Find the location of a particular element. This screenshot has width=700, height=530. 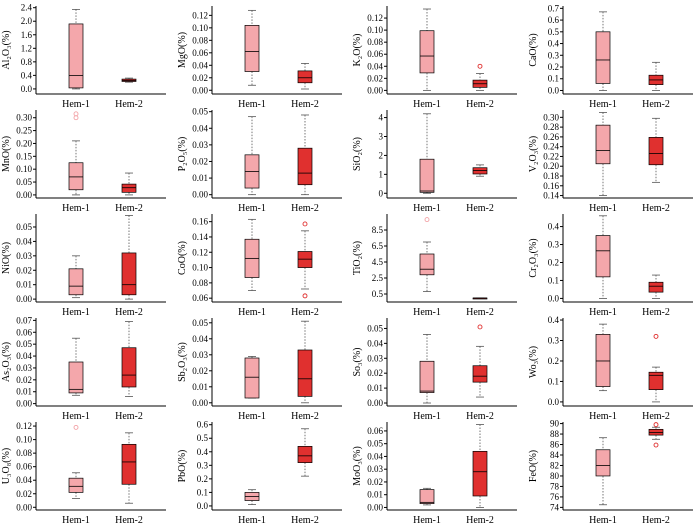

y-tick-label: 0.28 is located at coordinates (551, 127).